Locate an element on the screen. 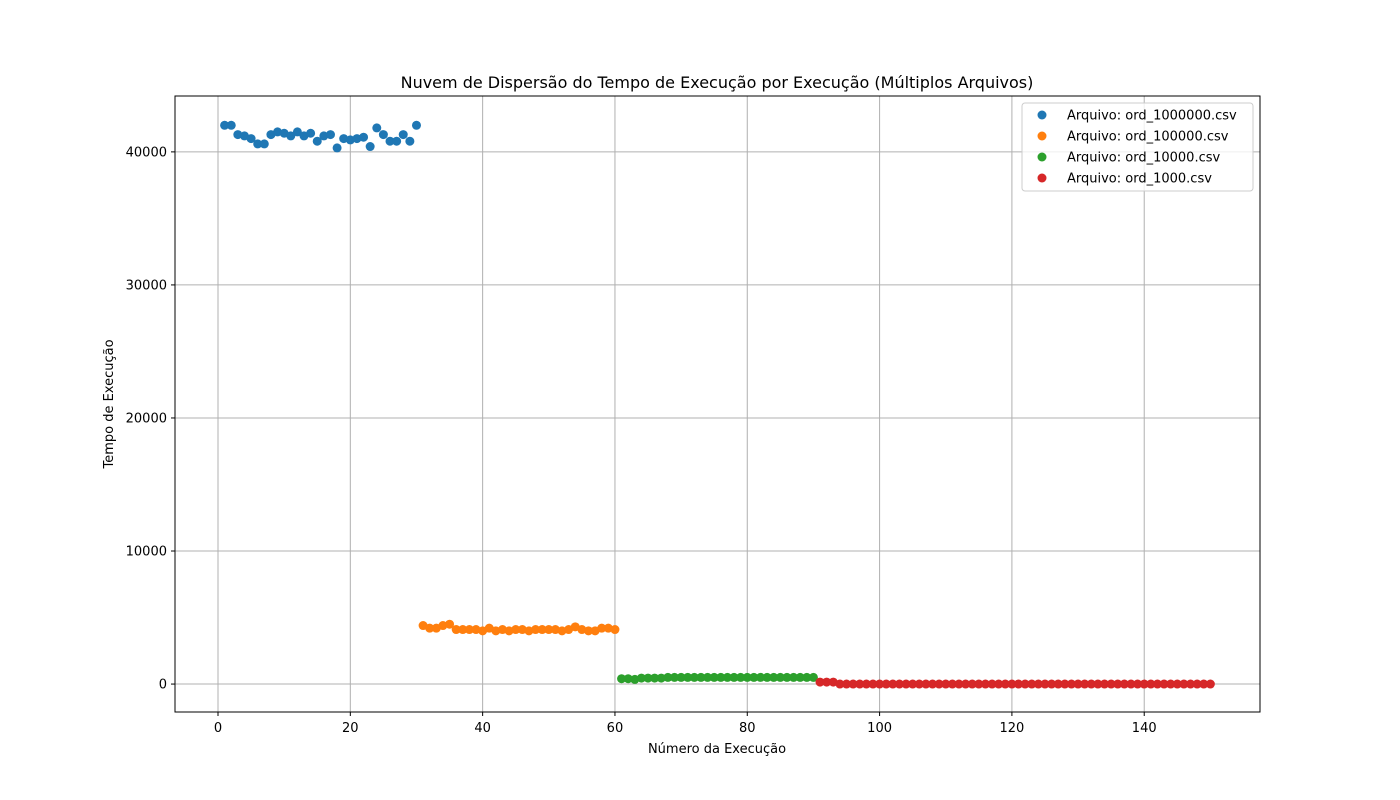  x-tick-label: 120 is located at coordinates (1011, 728).